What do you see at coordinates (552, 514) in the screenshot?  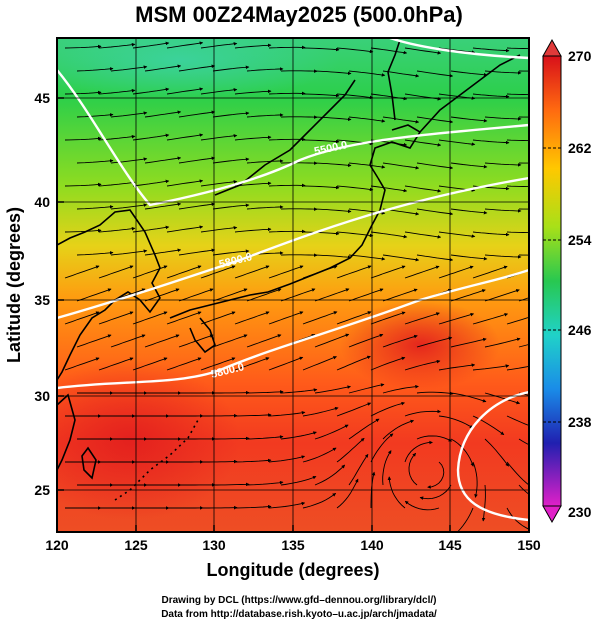 I see `colorbar-bottom-arrow` at bounding box center [552, 514].